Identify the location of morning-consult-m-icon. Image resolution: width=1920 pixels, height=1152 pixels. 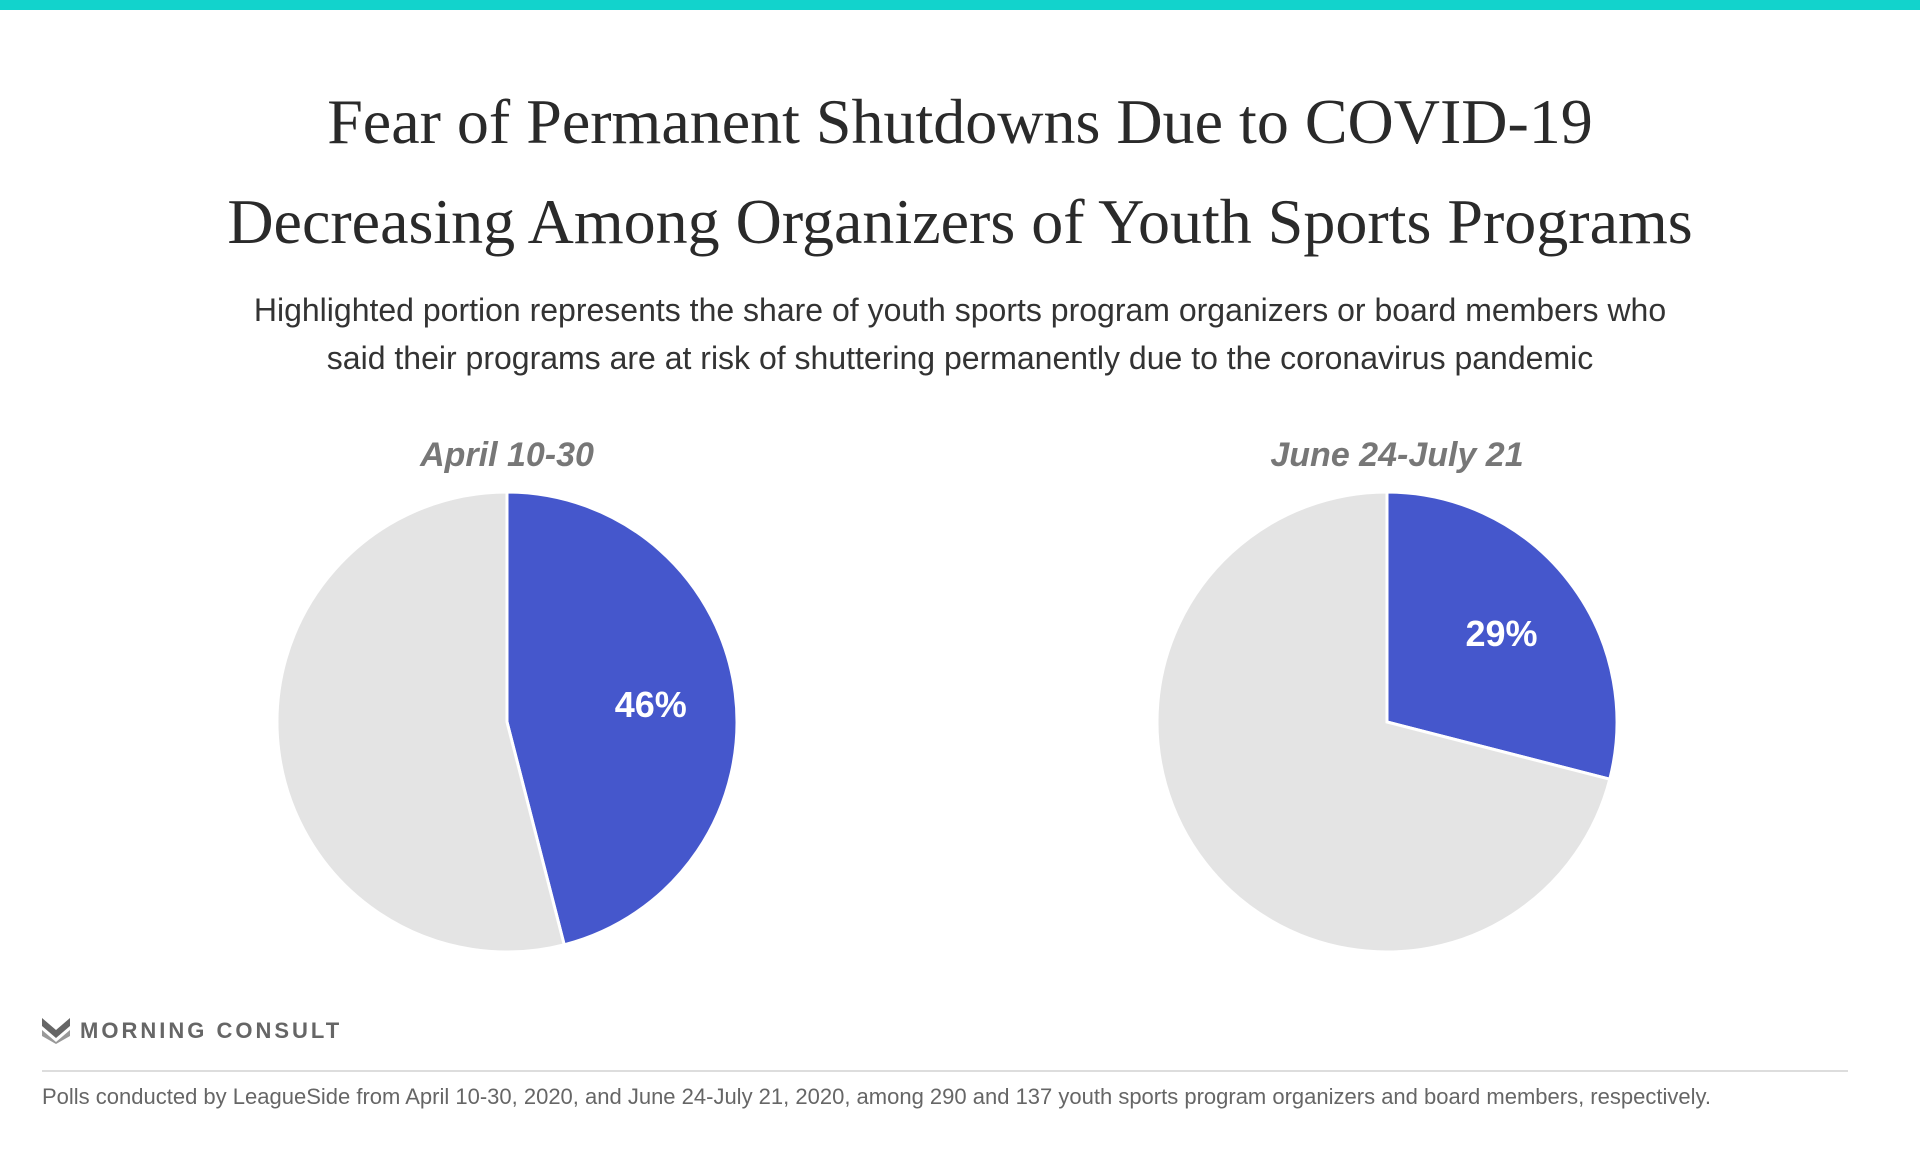
(56, 1031).